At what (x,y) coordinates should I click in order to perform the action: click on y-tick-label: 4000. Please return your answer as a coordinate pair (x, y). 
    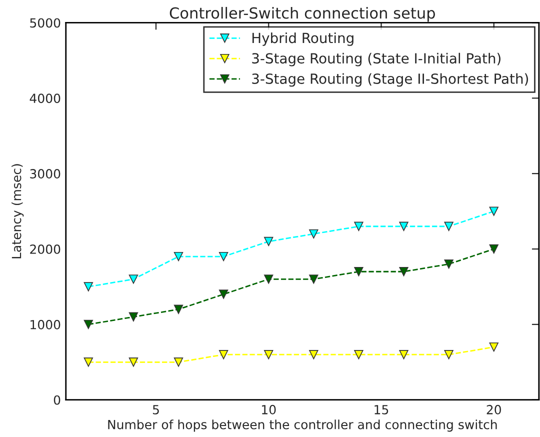
    Looking at the image, I should click on (45, 99).